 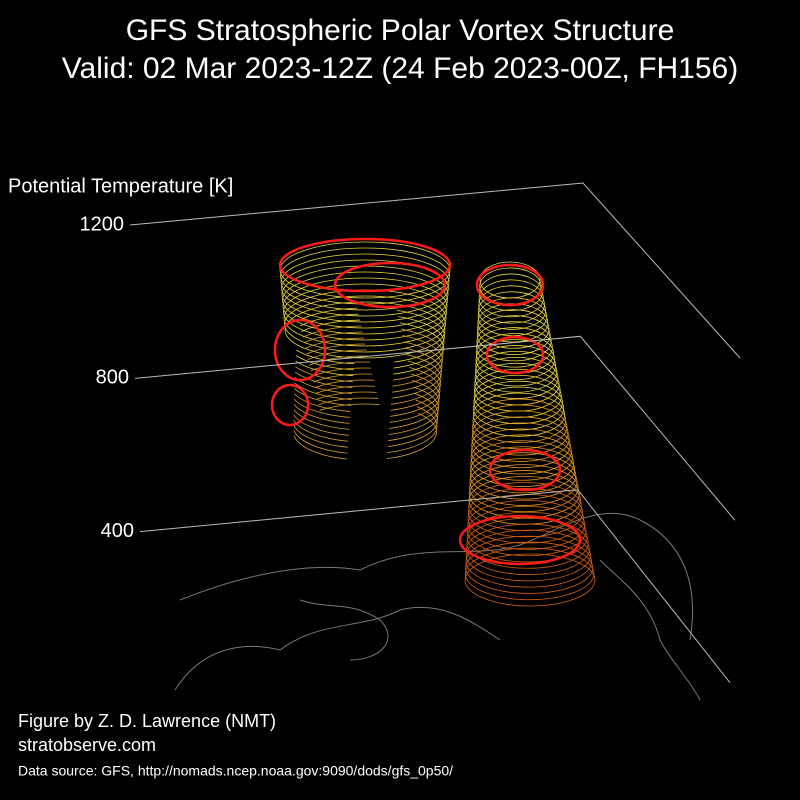 What do you see at coordinates (400, 30) in the screenshot?
I see `chart-title: GFS Stratospheric Polar Vortex Structure` at bounding box center [400, 30].